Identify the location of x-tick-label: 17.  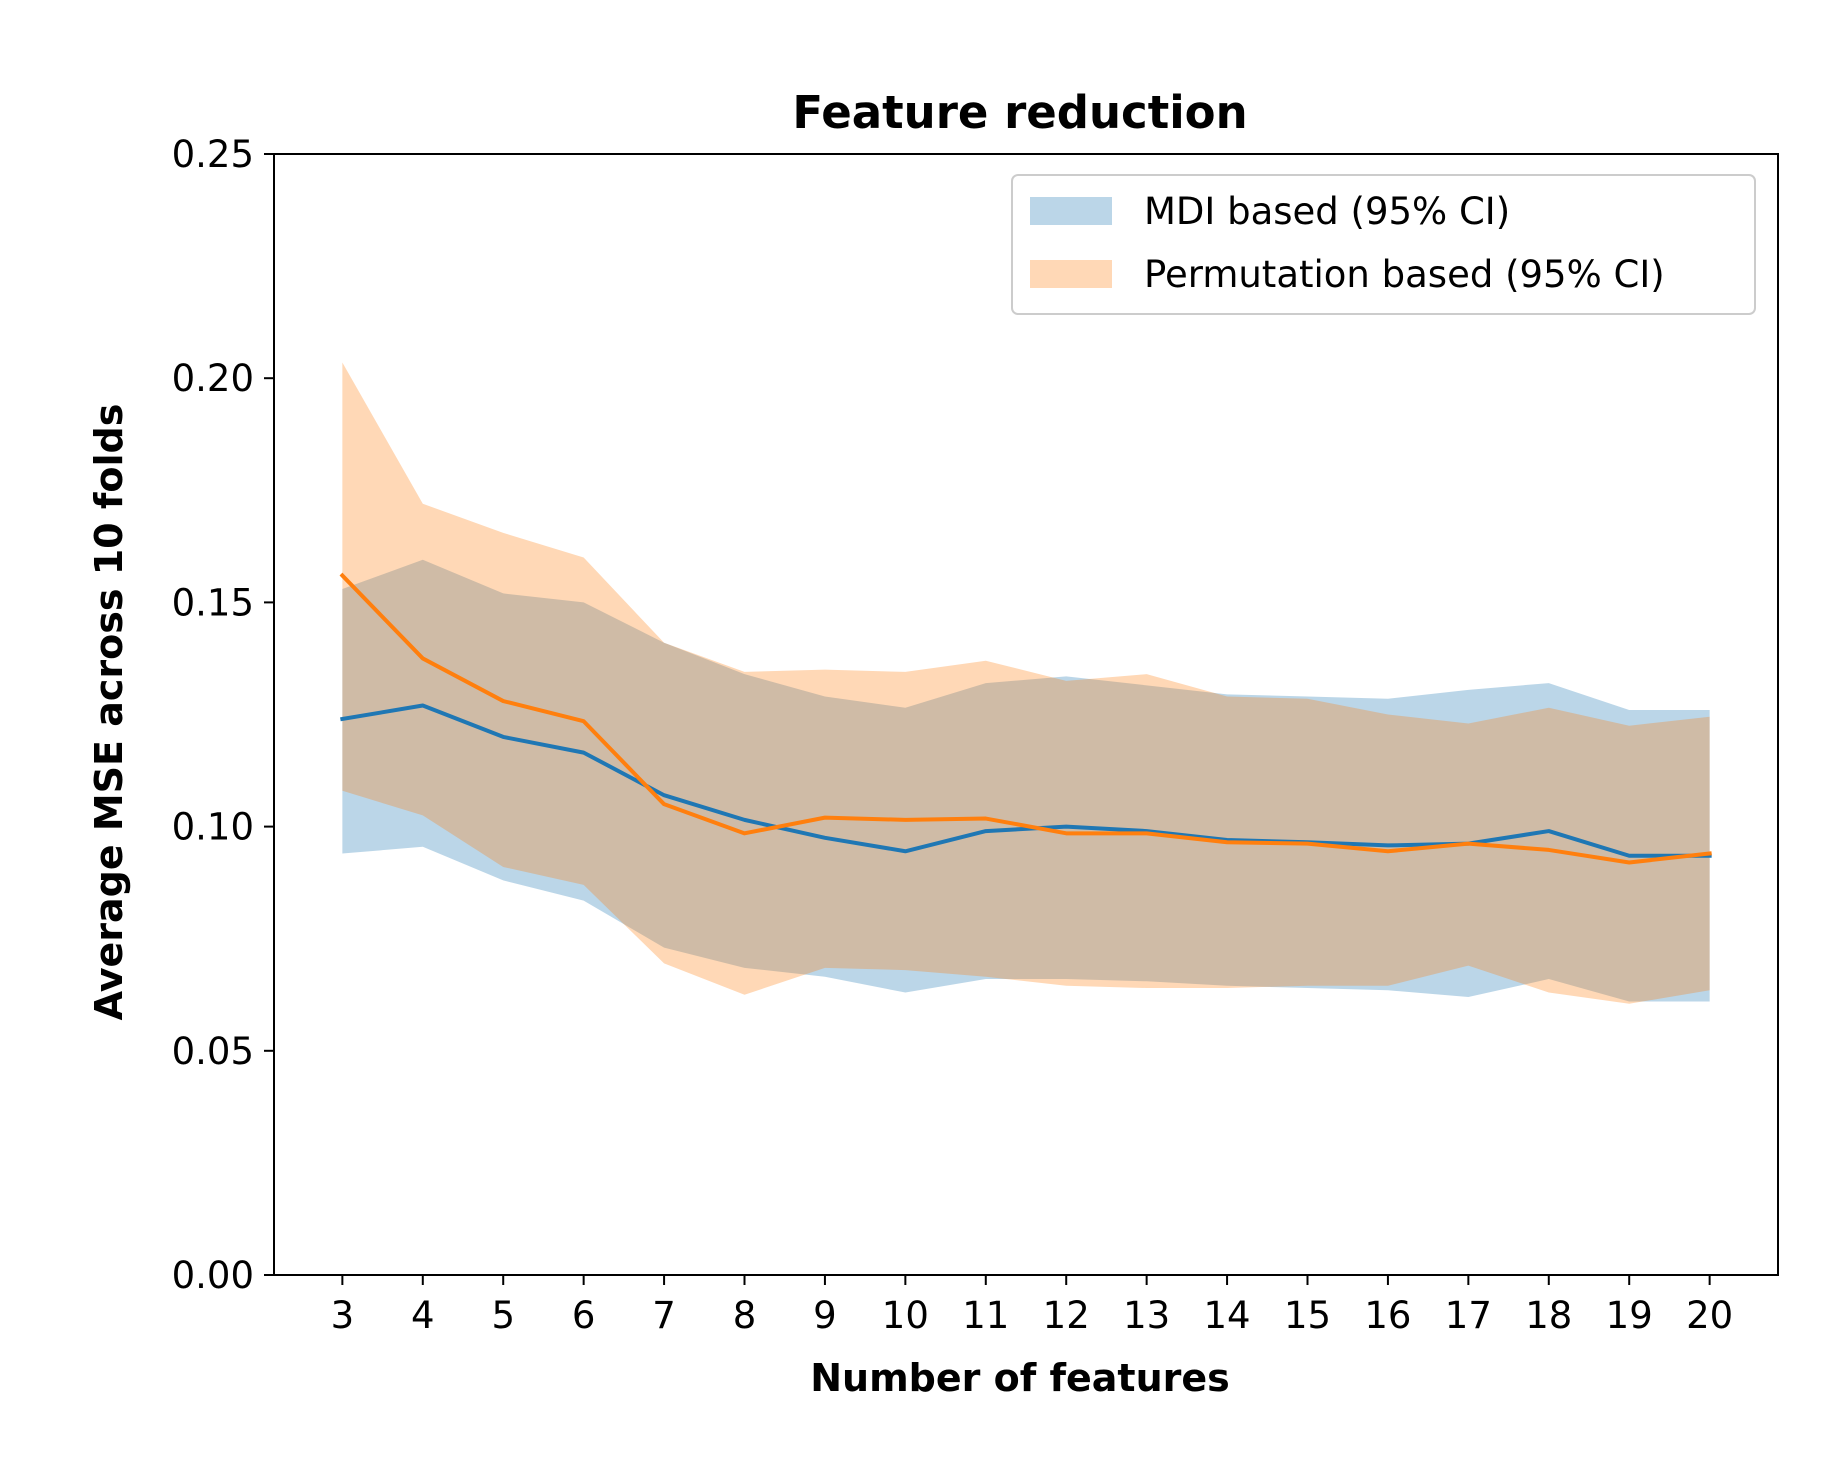
(1468, 1315).